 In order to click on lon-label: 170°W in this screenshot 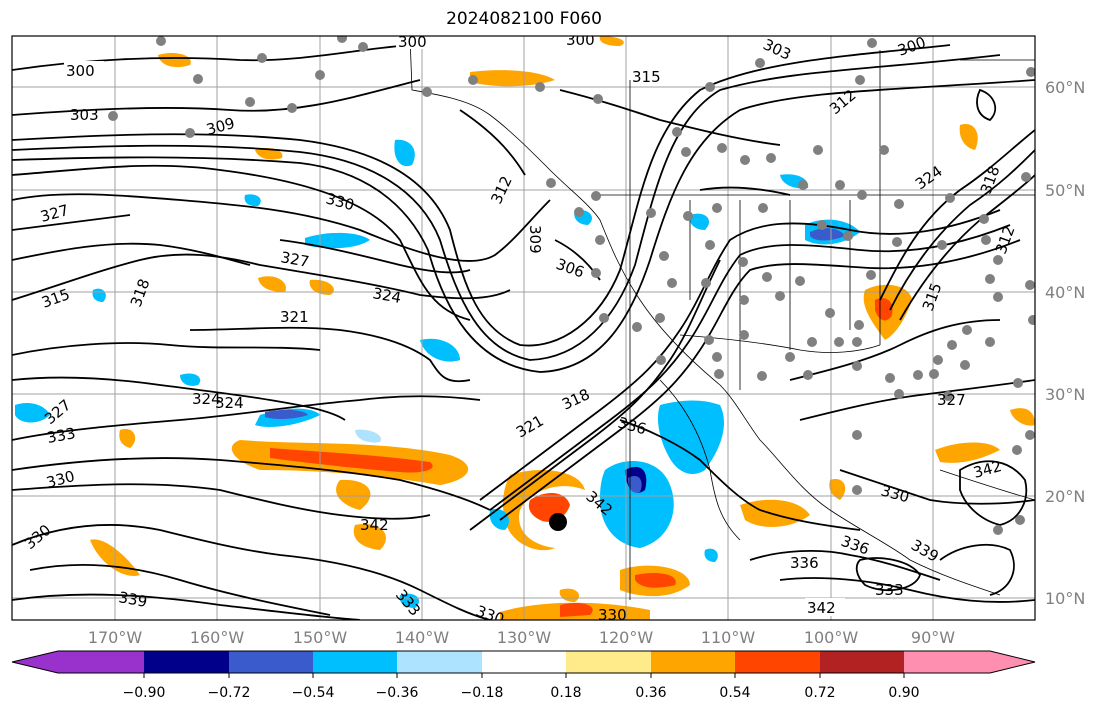, I will do `click(115, 637)`.